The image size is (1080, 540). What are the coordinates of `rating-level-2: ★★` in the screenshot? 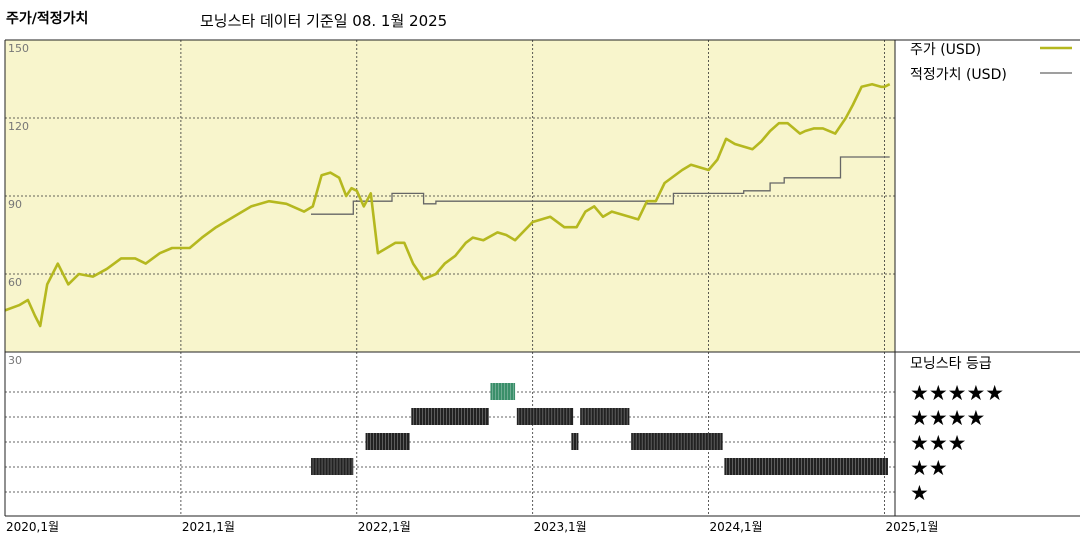 It's located at (929, 468).